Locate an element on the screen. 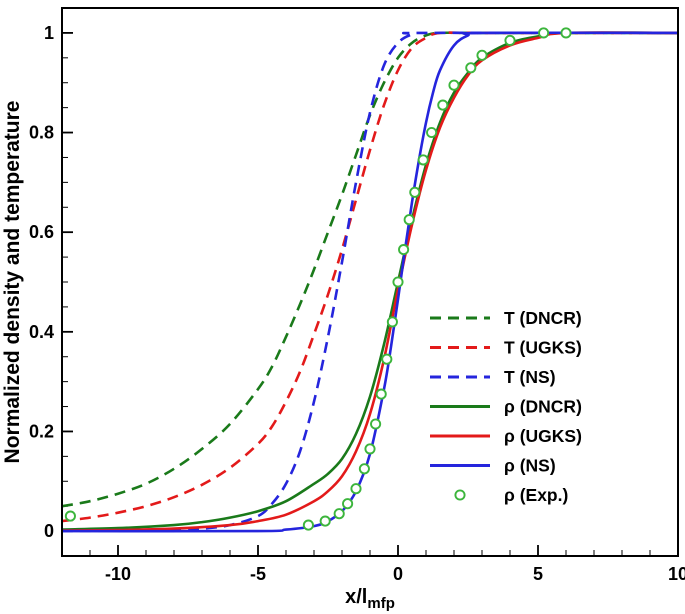  x-tick-label: 10 is located at coordinates (676, 574).